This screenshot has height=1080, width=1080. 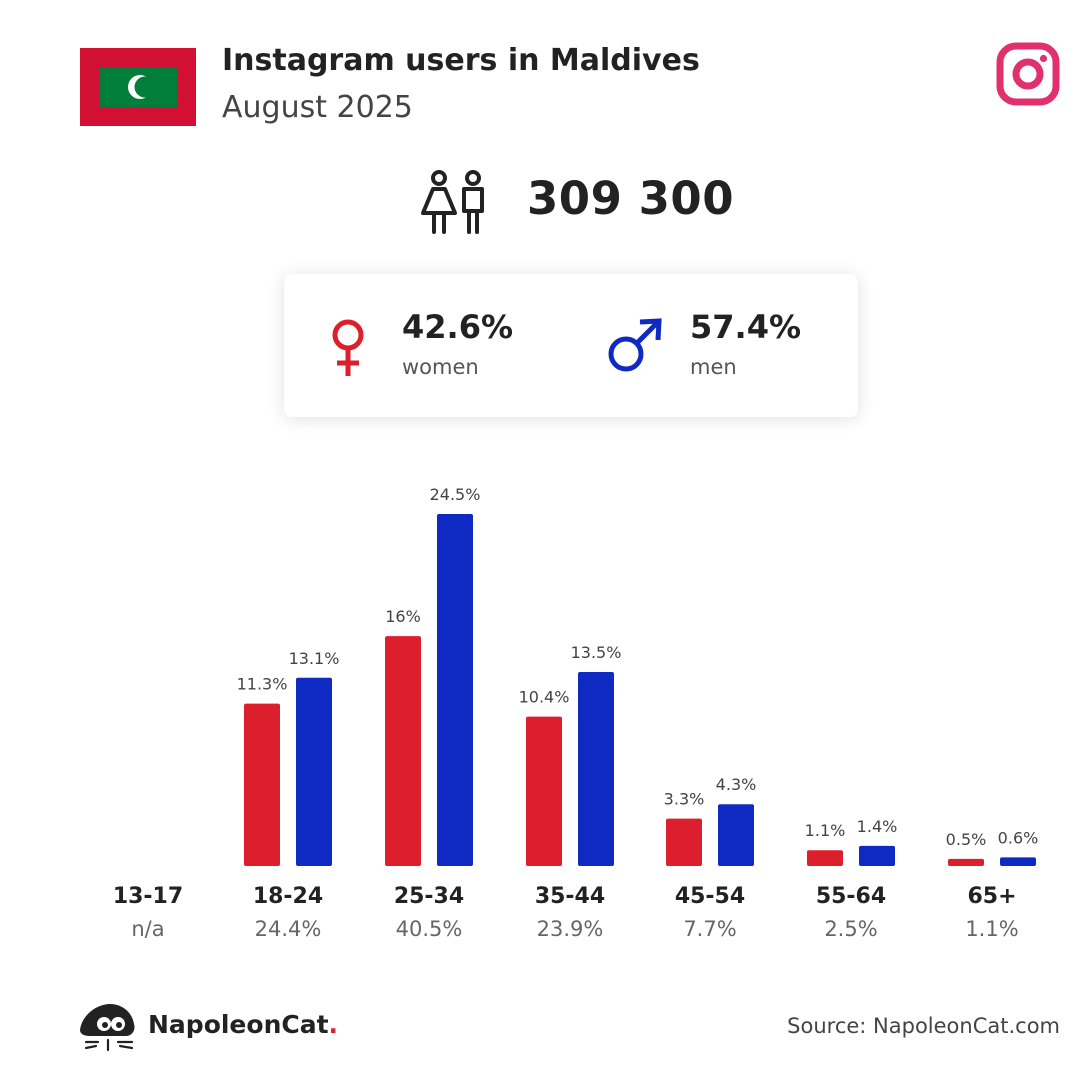 What do you see at coordinates (148, 896) in the screenshot?
I see `category-label: 13-17` at bounding box center [148, 896].